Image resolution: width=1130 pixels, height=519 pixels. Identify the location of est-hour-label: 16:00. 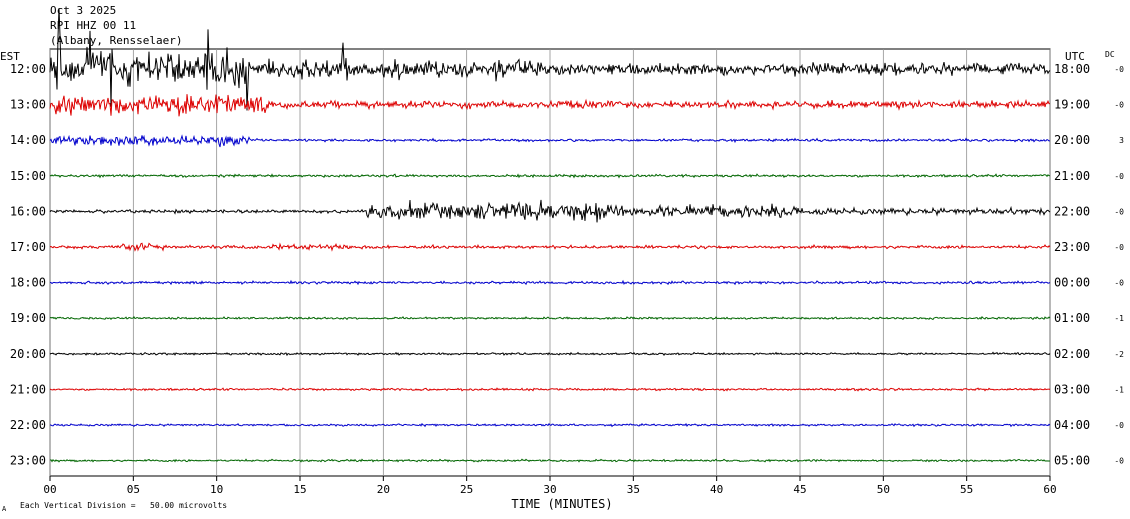
(28, 211).